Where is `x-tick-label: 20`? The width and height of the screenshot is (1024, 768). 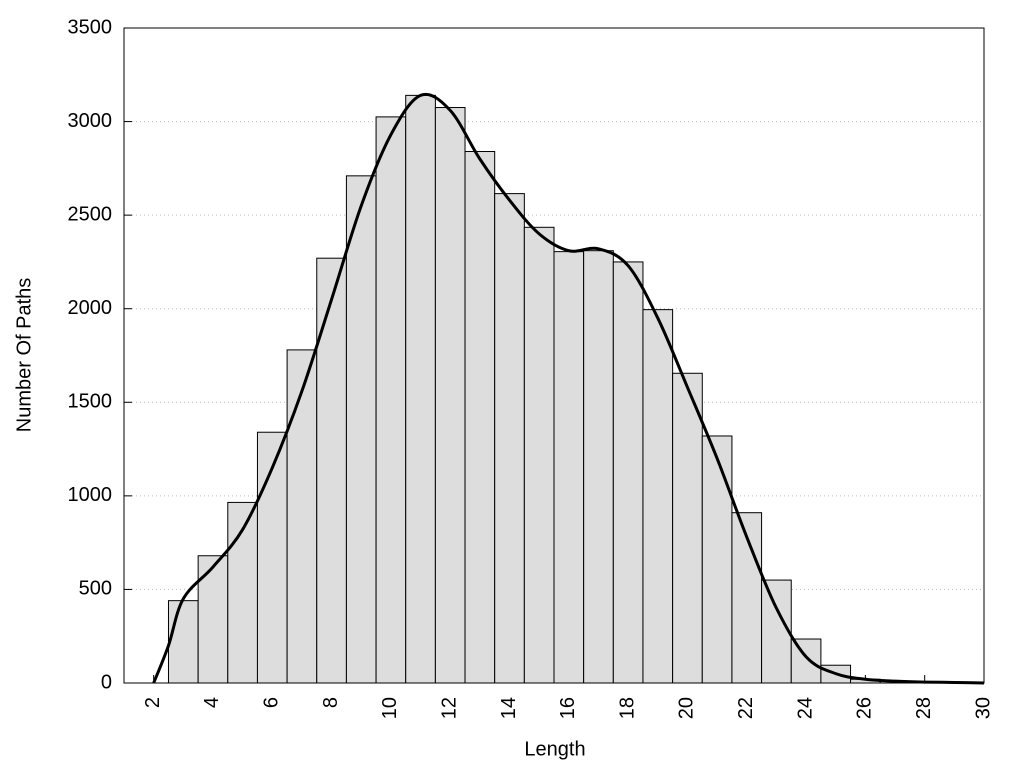 x-tick-label: 20 is located at coordinates (687, 708).